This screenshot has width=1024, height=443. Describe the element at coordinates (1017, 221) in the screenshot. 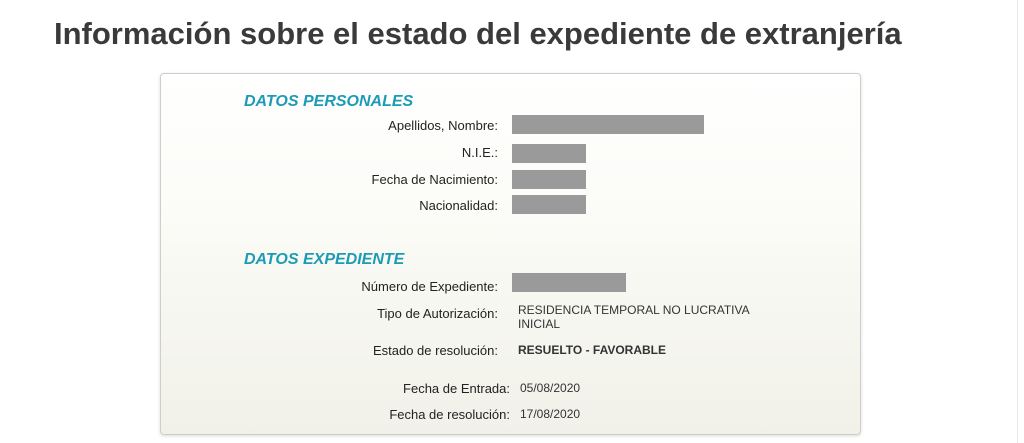

I see `page-edge-divider` at that location.